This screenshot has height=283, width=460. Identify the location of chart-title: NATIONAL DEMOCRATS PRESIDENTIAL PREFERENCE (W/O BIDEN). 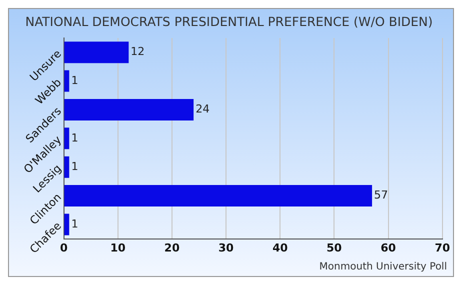
(229, 21).